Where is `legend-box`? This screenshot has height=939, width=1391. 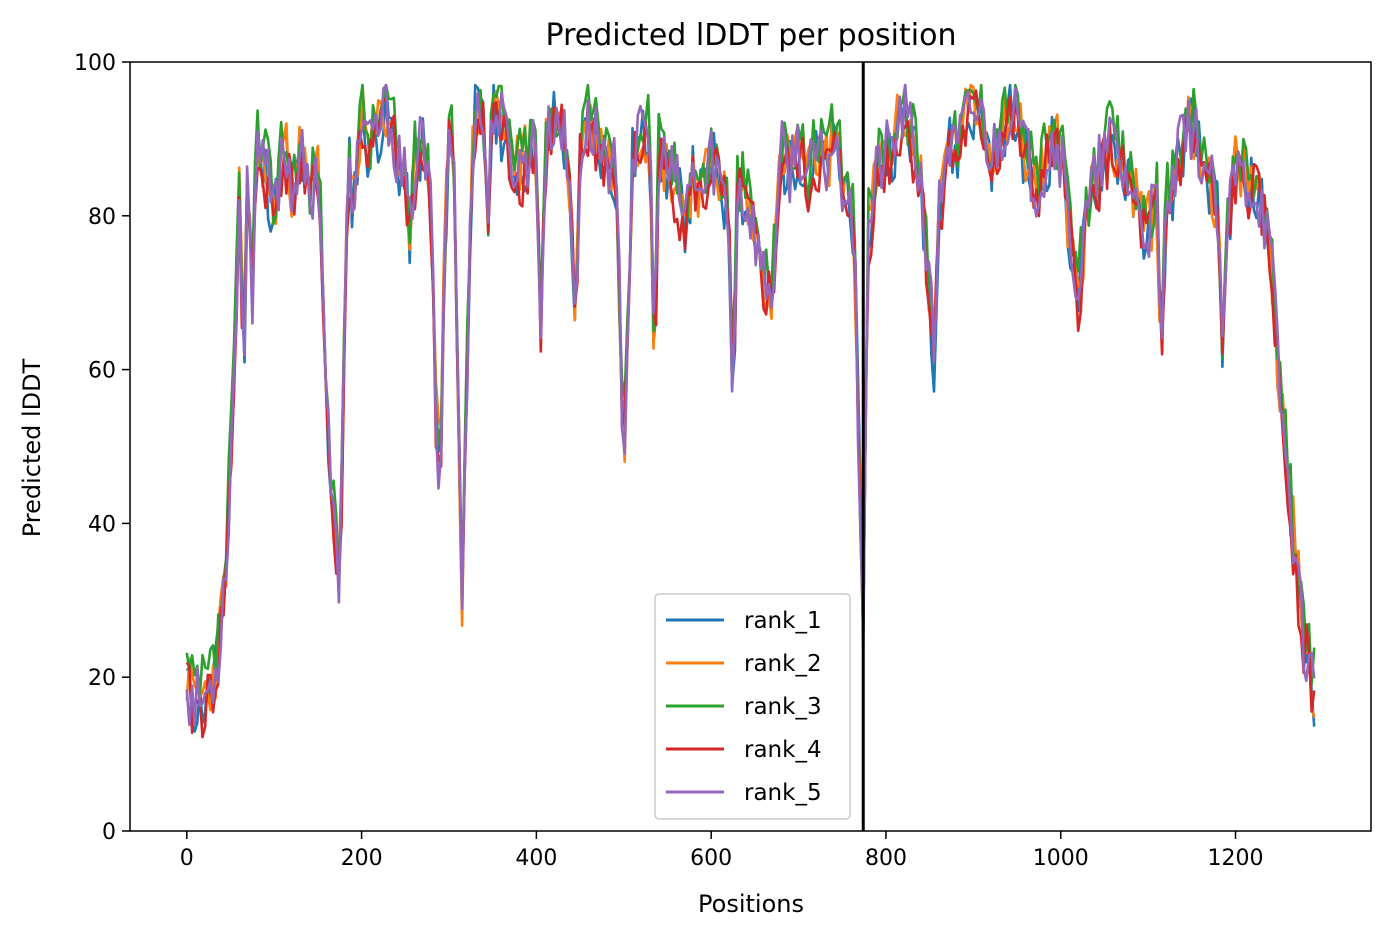 legend-box is located at coordinates (752, 706).